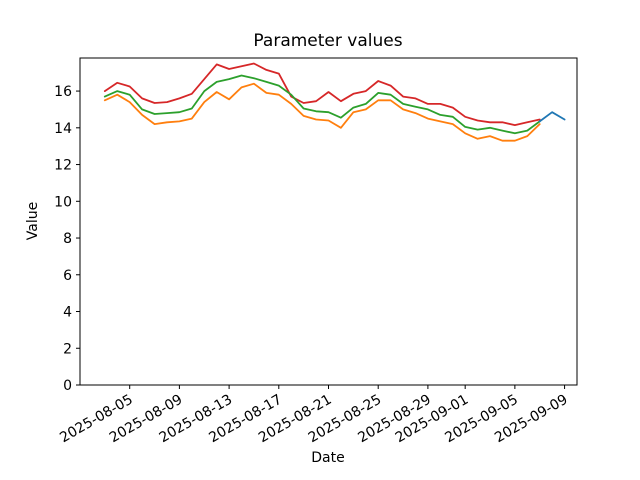 This screenshot has width=640, height=480. What do you see at coordinates (327, 41) in the screenshot?
I see `chart-title: Parameter values` at bounding box center [327, 41].